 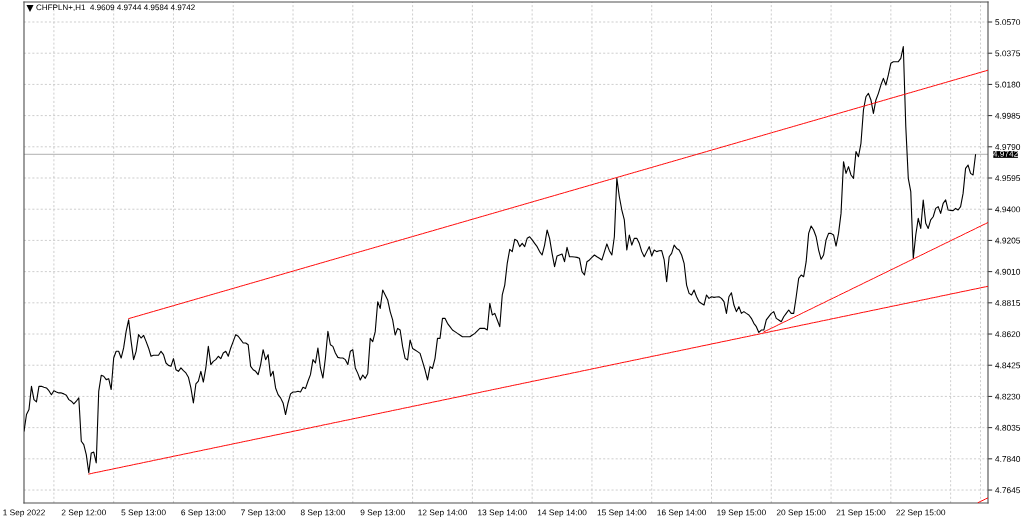 I want to click on x-tick-label: 2 Sep 12:00, so click(x=83, y=513).